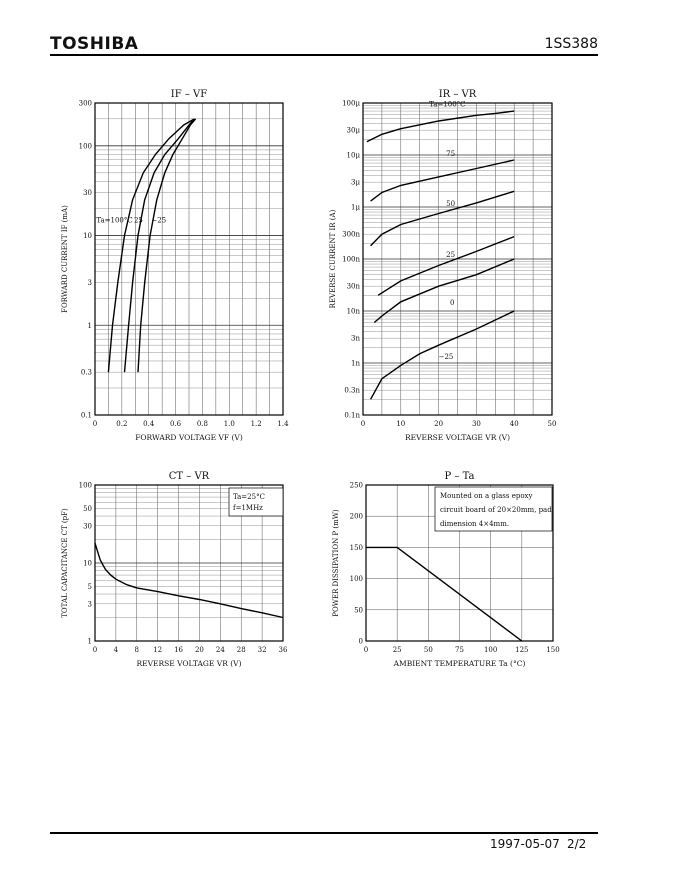 The width and height of the screenshot is (680, 880). What do you see at coordinates (256, 424) in the screenshot?
I see `x-tick-label: 1.2` at bounding box center [256, 424].